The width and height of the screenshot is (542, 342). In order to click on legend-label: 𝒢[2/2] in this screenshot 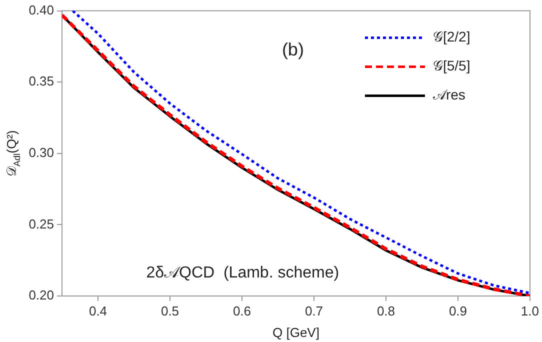, I will do `click(451, 36)`.